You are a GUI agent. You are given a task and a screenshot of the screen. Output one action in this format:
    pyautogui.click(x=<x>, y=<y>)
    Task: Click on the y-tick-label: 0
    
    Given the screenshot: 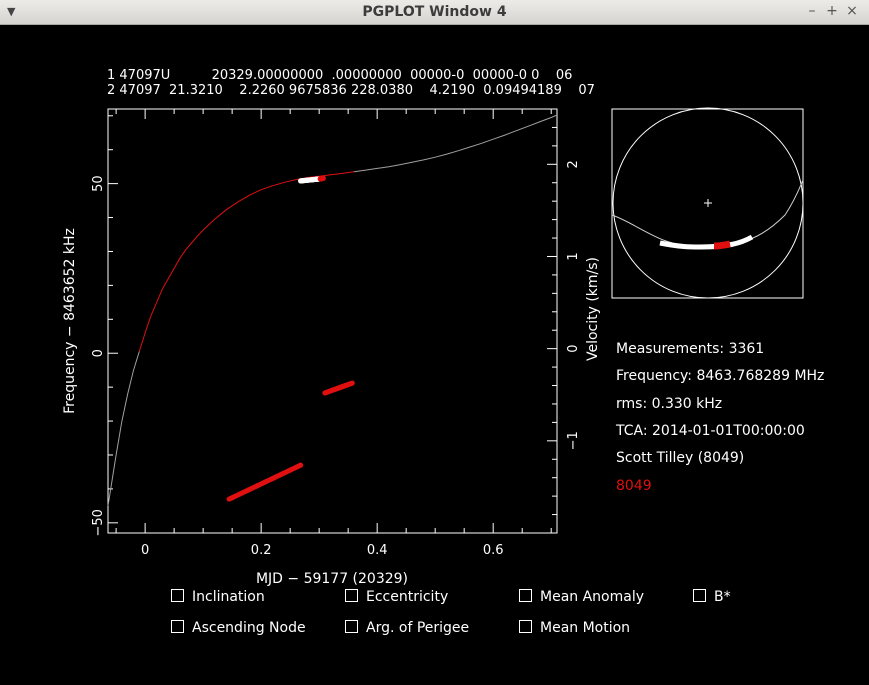 What is the action you would take?
    pyautogui.click(x=98, y=353)
    